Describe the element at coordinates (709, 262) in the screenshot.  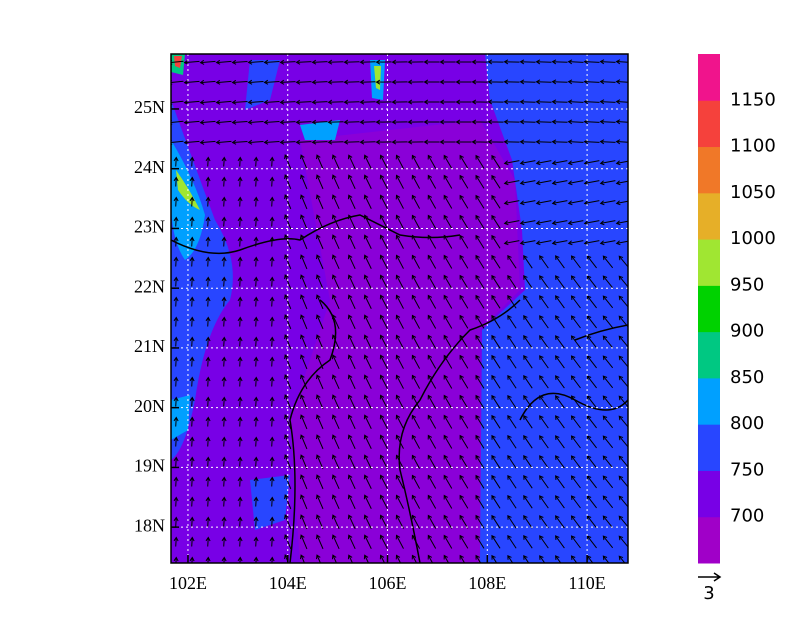
I see `colorbar-segment` at that location.